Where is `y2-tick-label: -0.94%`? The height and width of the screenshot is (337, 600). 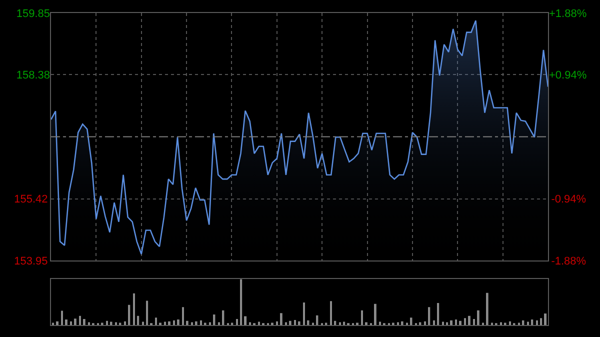
y2-tick-label: -0.94% is located at coordinates (568, 199).